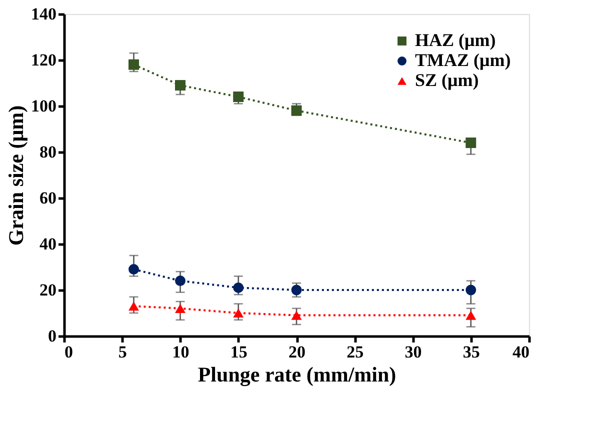 The width and height of the screenshot is (614, 425). Describe the element at coordinates (355, 352) in the screenshot. I see `x-tick-label: 25` at that location.